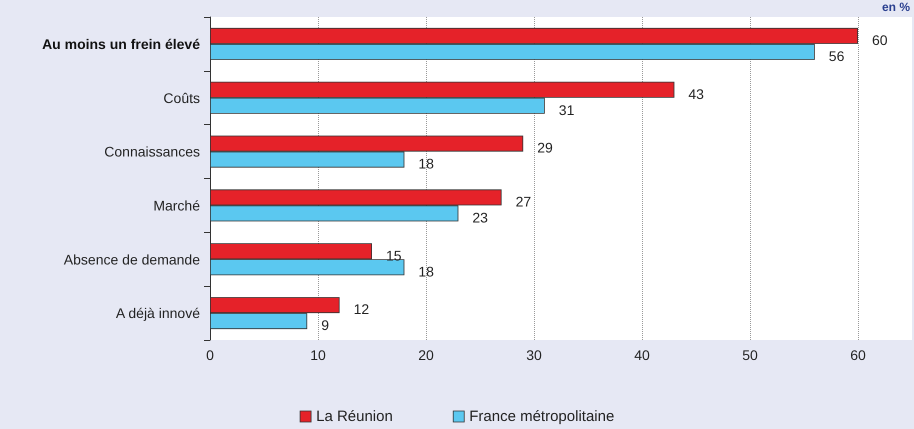 The image size is (914, 429). Describe the element at coordinates (181, 98) in the screenshot. I see `y-tick-label: Coûts` at that location.